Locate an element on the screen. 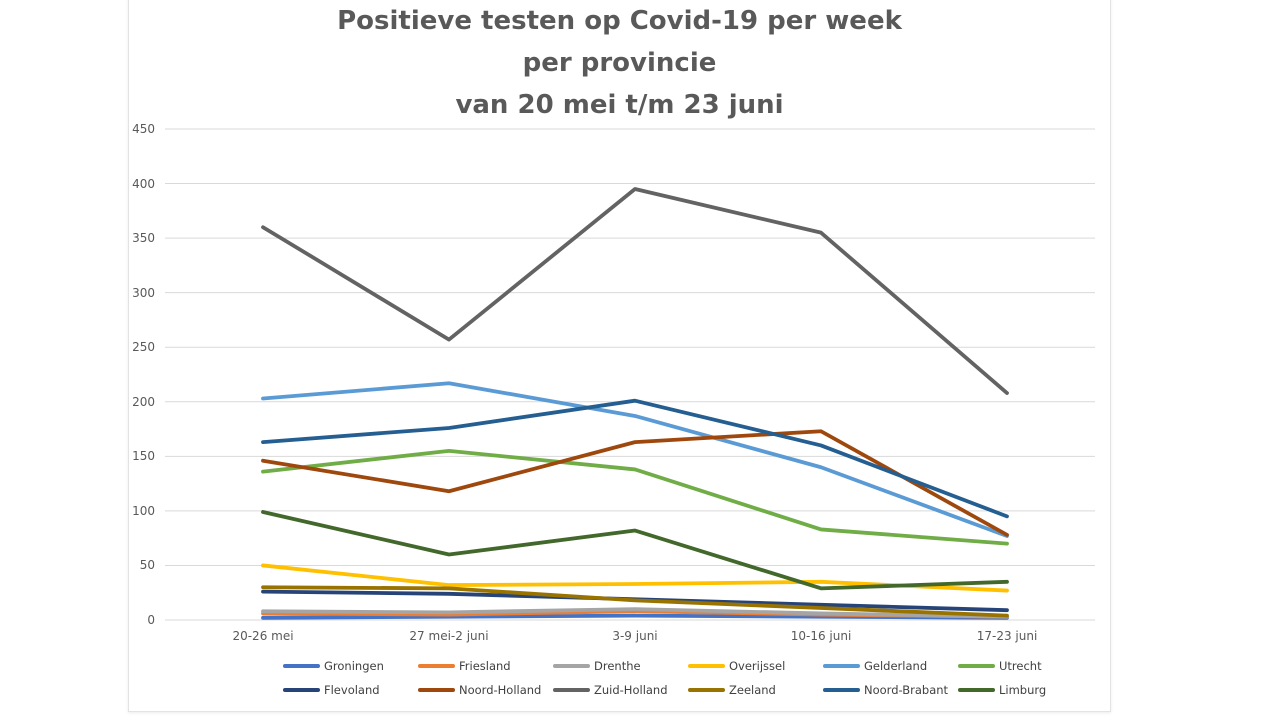 Image resolution: width=1280 pixels, height=720 pixels. x-axis-label: 27 mei-2 juni is located at coordinates (449, 636).